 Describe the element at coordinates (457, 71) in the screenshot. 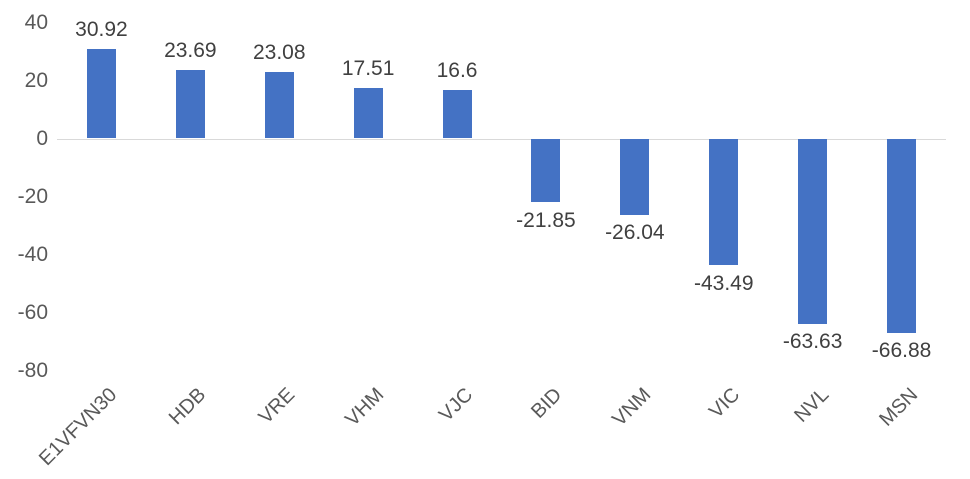

I see `value-label: 16.6` at that location.